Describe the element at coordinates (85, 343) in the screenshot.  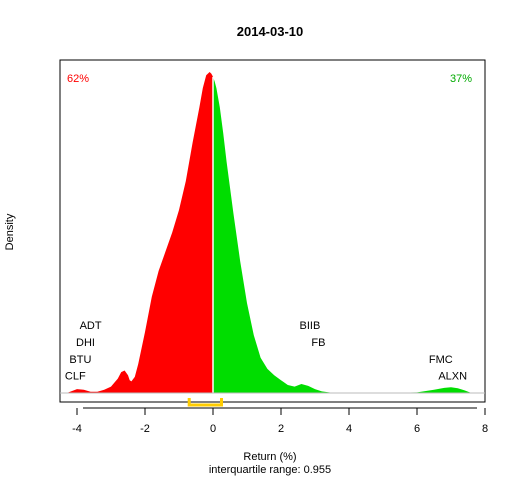
I see `ticker-label-dhi: DHI` at that location.